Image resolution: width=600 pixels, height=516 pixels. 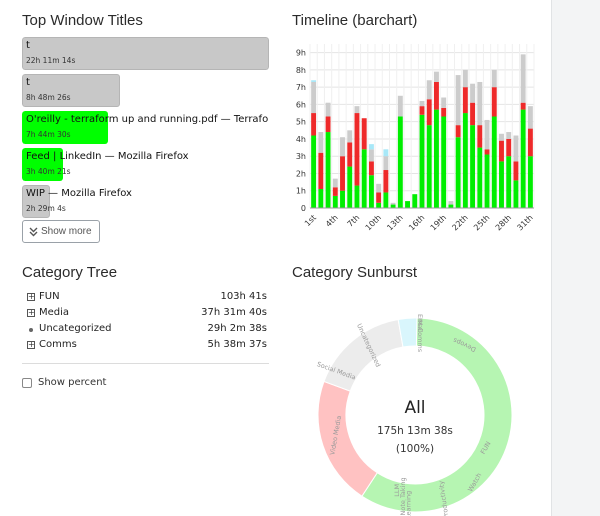 I want to click on category-tree-row: Uncategorized 29h 2m 38s, so click(x=147, y=330).